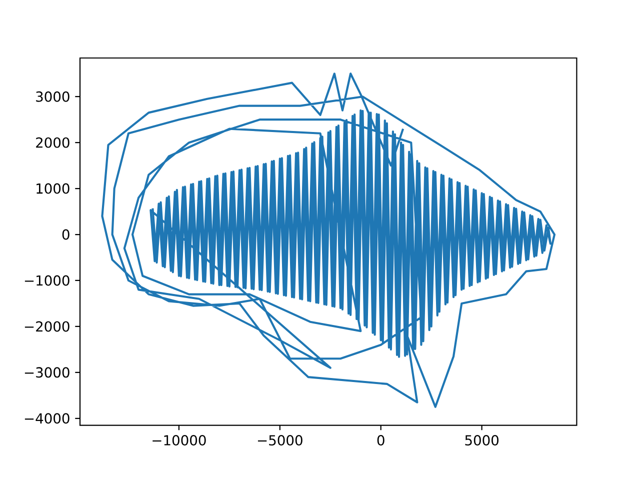  Describe the element at coordinates (53, 188) in the screenshot. I see `y-tick-label: 1000` at that location.